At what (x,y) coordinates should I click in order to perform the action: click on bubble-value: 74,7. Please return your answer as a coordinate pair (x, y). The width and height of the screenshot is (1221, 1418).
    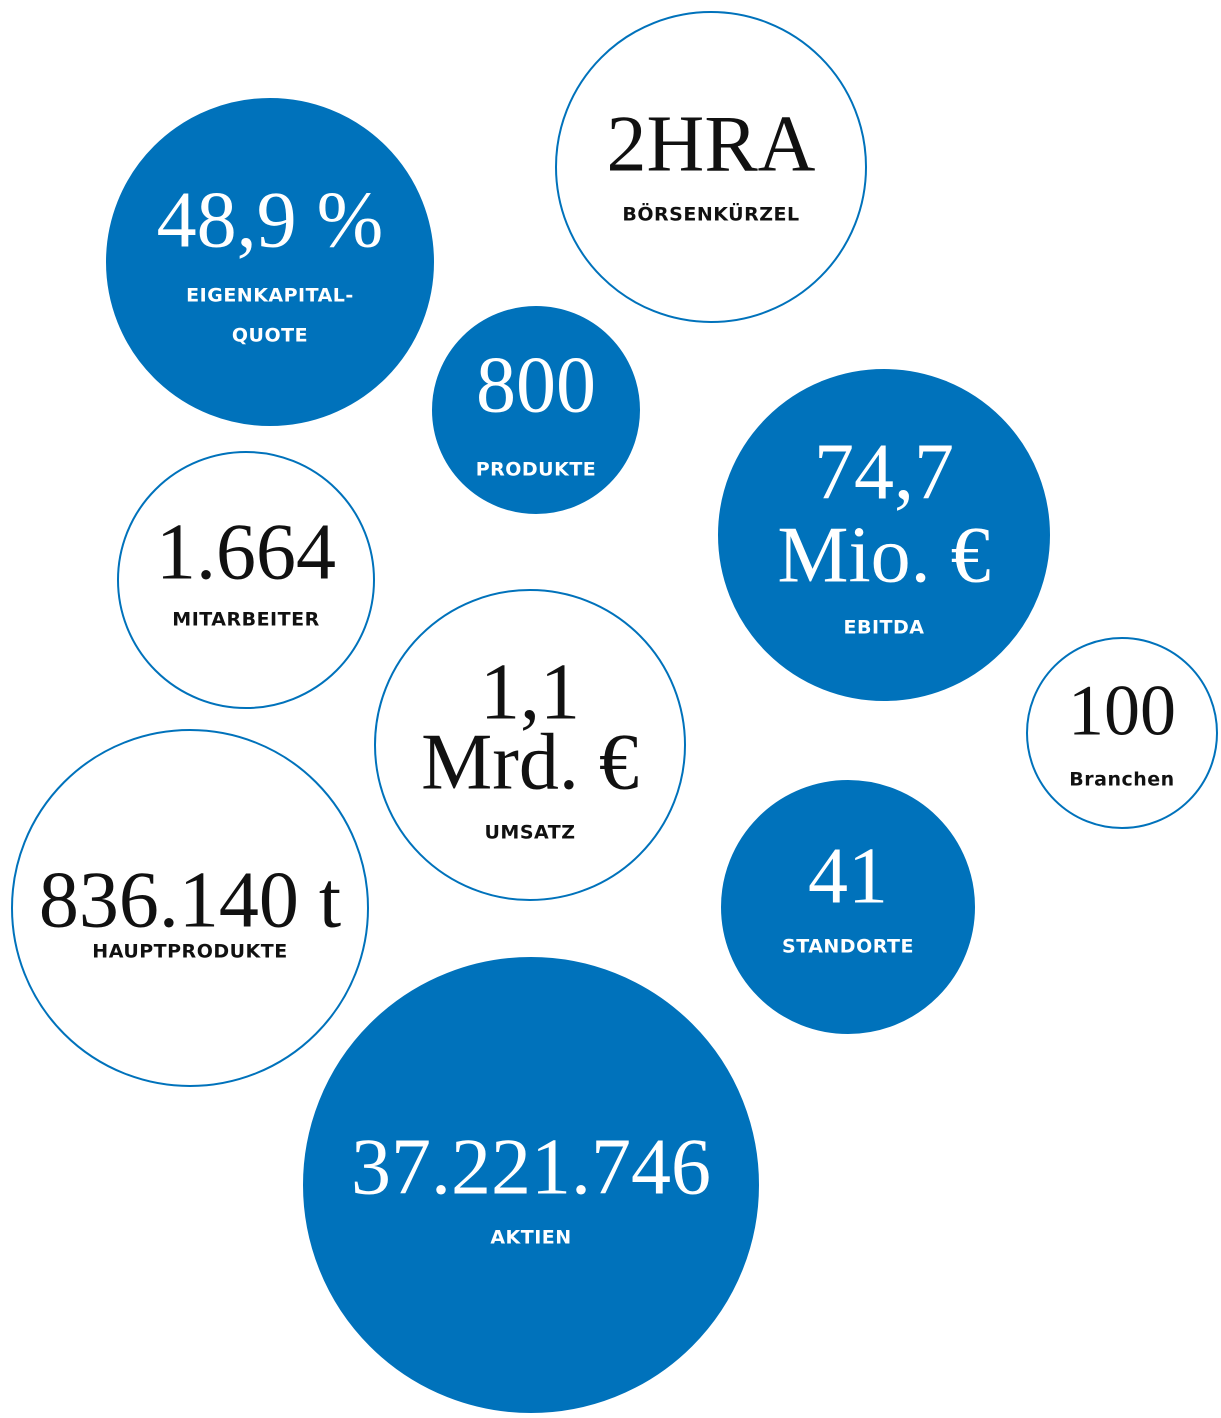
    Looking at the image, I should click on (884, 472).